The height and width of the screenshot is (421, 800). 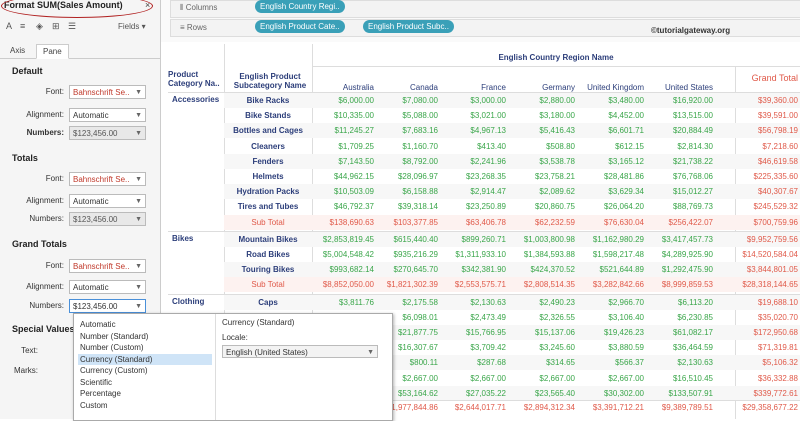 I want to click on value-cell: $53,164.62, so click(x=417, y=393).